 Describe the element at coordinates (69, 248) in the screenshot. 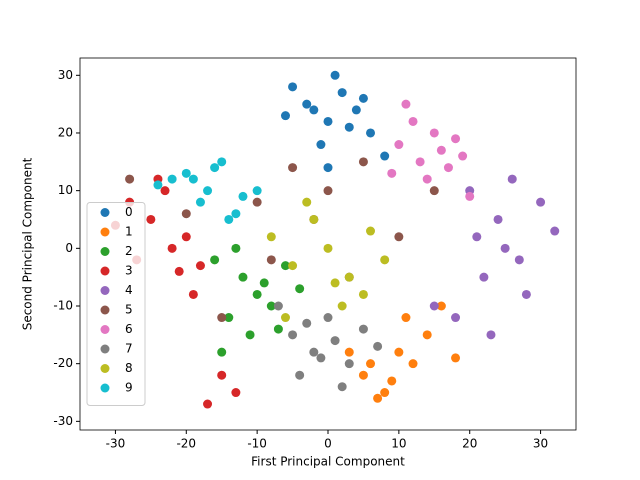

I see `y-tick-label: 0` at that location.